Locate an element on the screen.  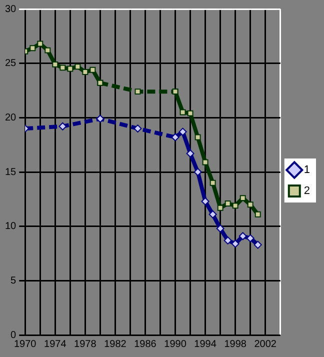
x-tick-label: 1970 is located at coordinates (25, 344).